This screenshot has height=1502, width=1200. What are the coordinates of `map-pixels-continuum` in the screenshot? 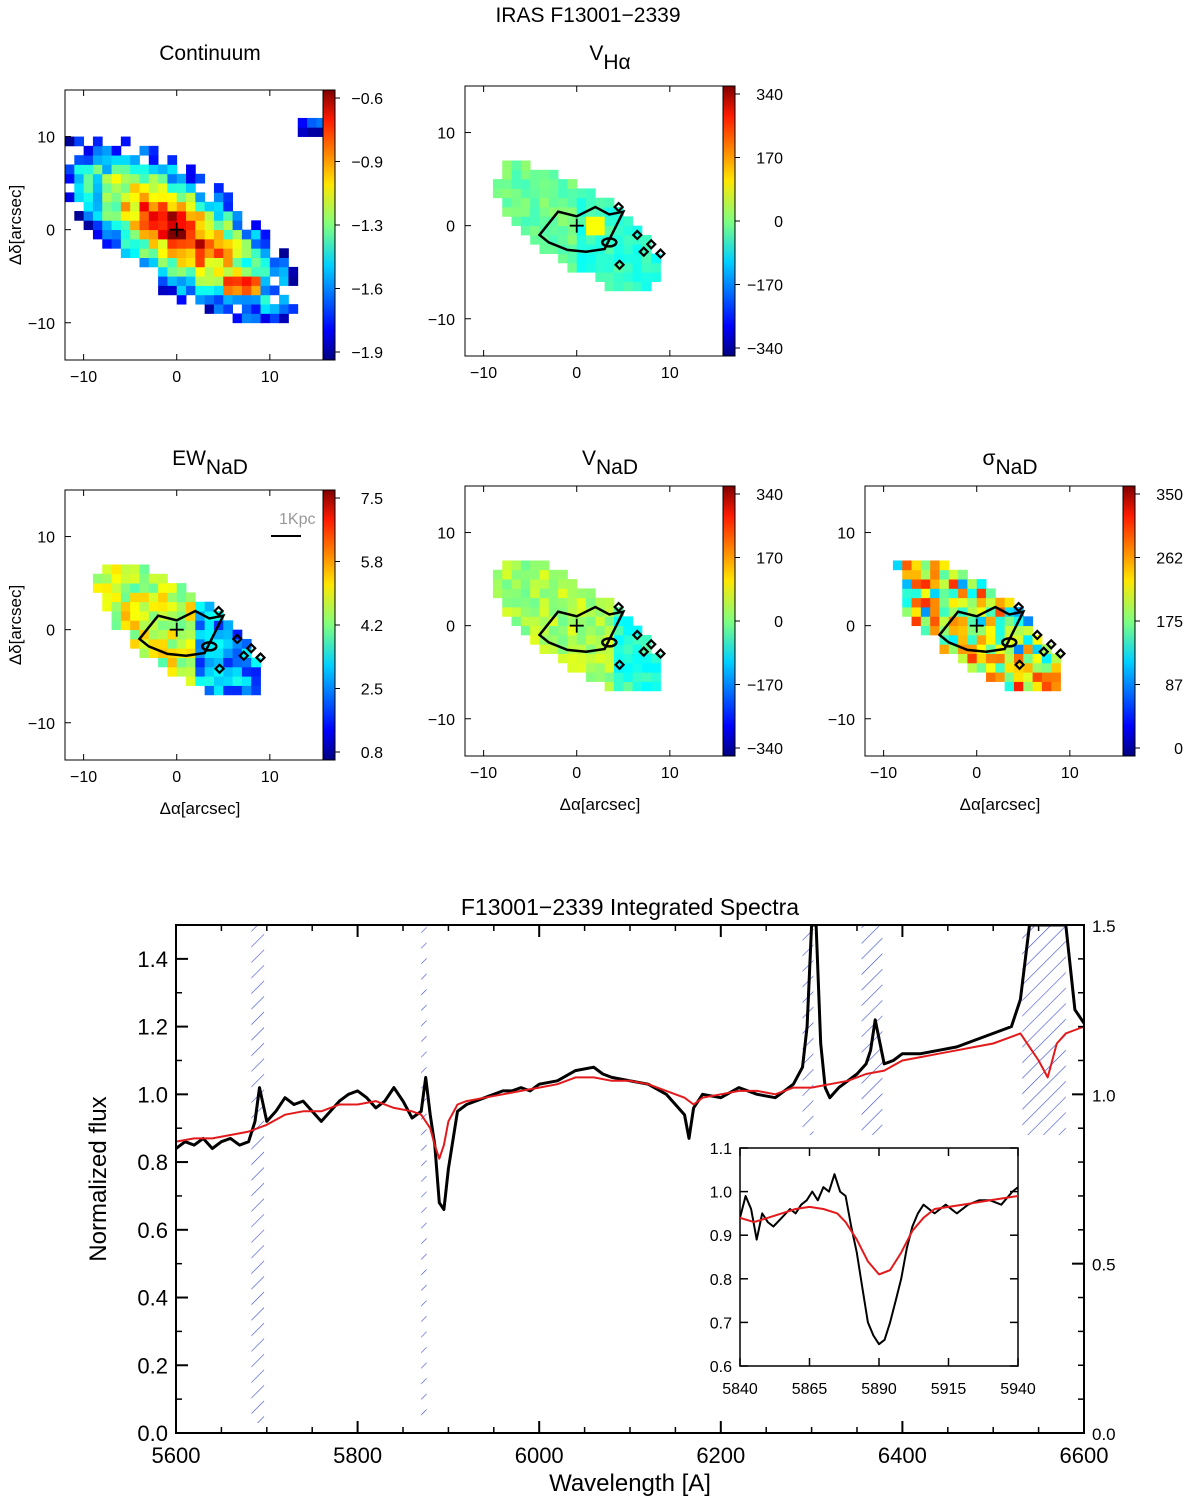 It's located at (196, 220).